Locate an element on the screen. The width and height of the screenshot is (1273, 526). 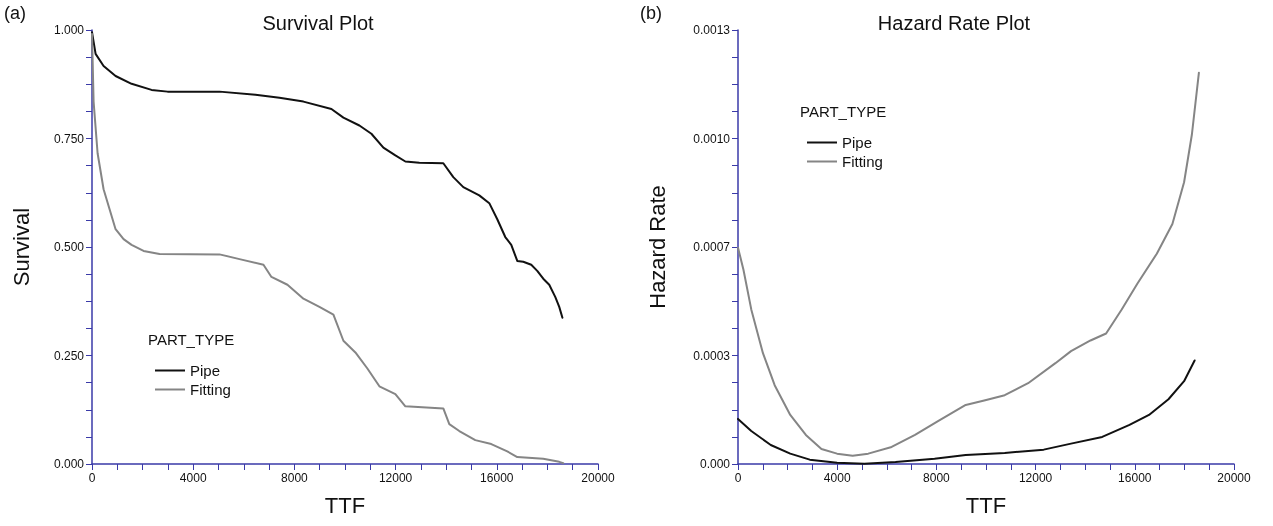
text: (b) is located at coordinates (651, 13).